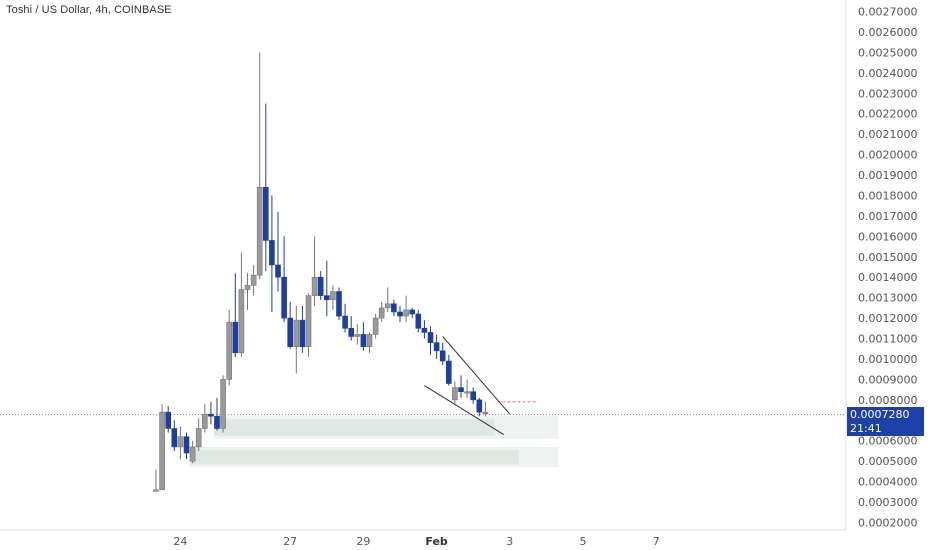  What do you see at coordinates (888, 155) in the screenshot?
I see `y-tick-label: 0.0020000` at bounding box center [888, 155].